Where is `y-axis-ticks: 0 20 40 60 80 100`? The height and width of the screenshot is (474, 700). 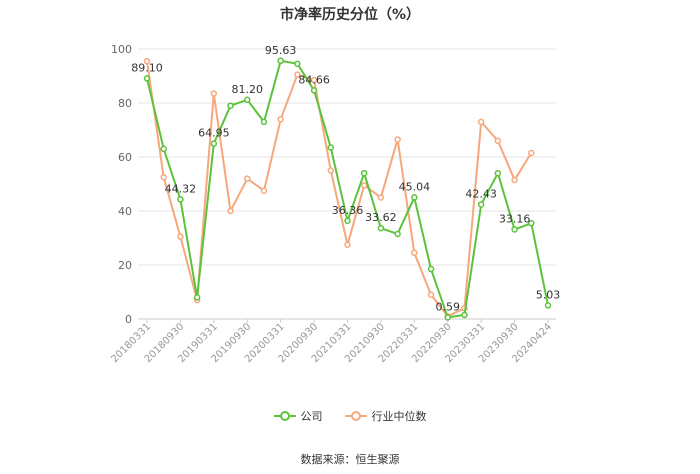
y-axis-ticks: 0 20 40 60 80 100 is located at coordinates (121, 184).